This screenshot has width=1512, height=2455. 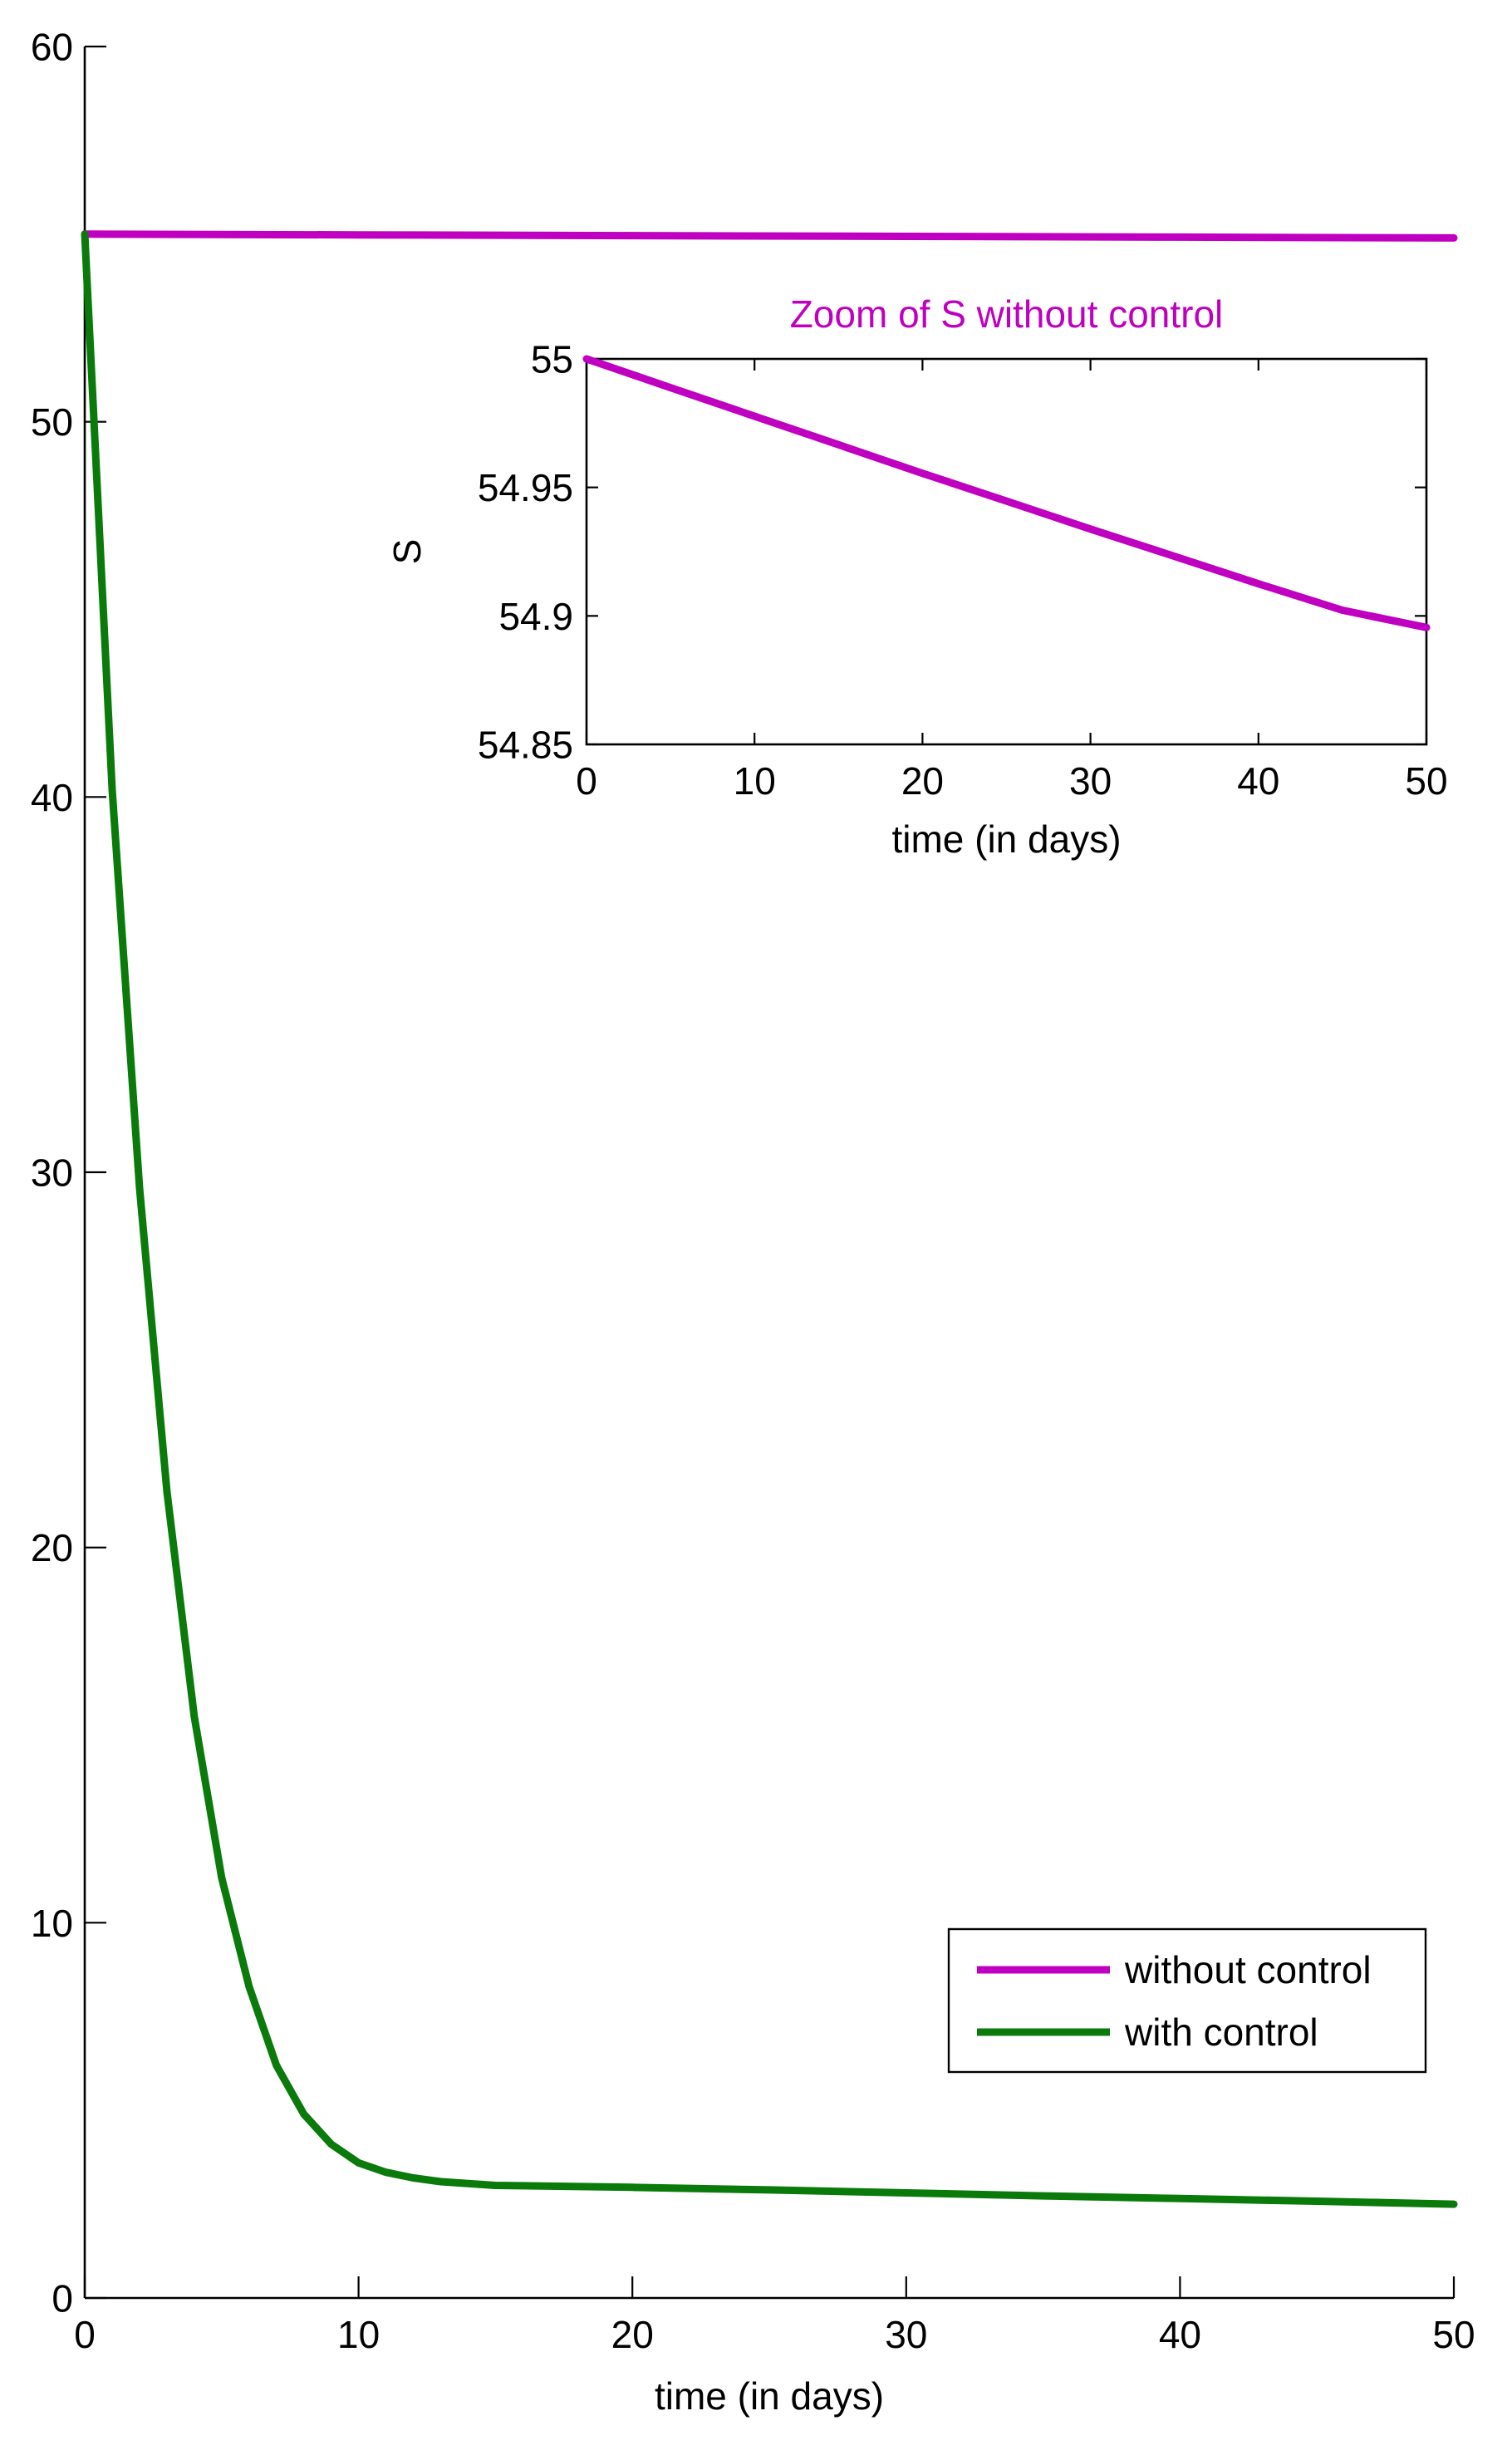 What do you see at coordinates (525, 487) in the screenshot?
I see `inset-y-tick-label: 54.95` at bounding box center [525, 487].